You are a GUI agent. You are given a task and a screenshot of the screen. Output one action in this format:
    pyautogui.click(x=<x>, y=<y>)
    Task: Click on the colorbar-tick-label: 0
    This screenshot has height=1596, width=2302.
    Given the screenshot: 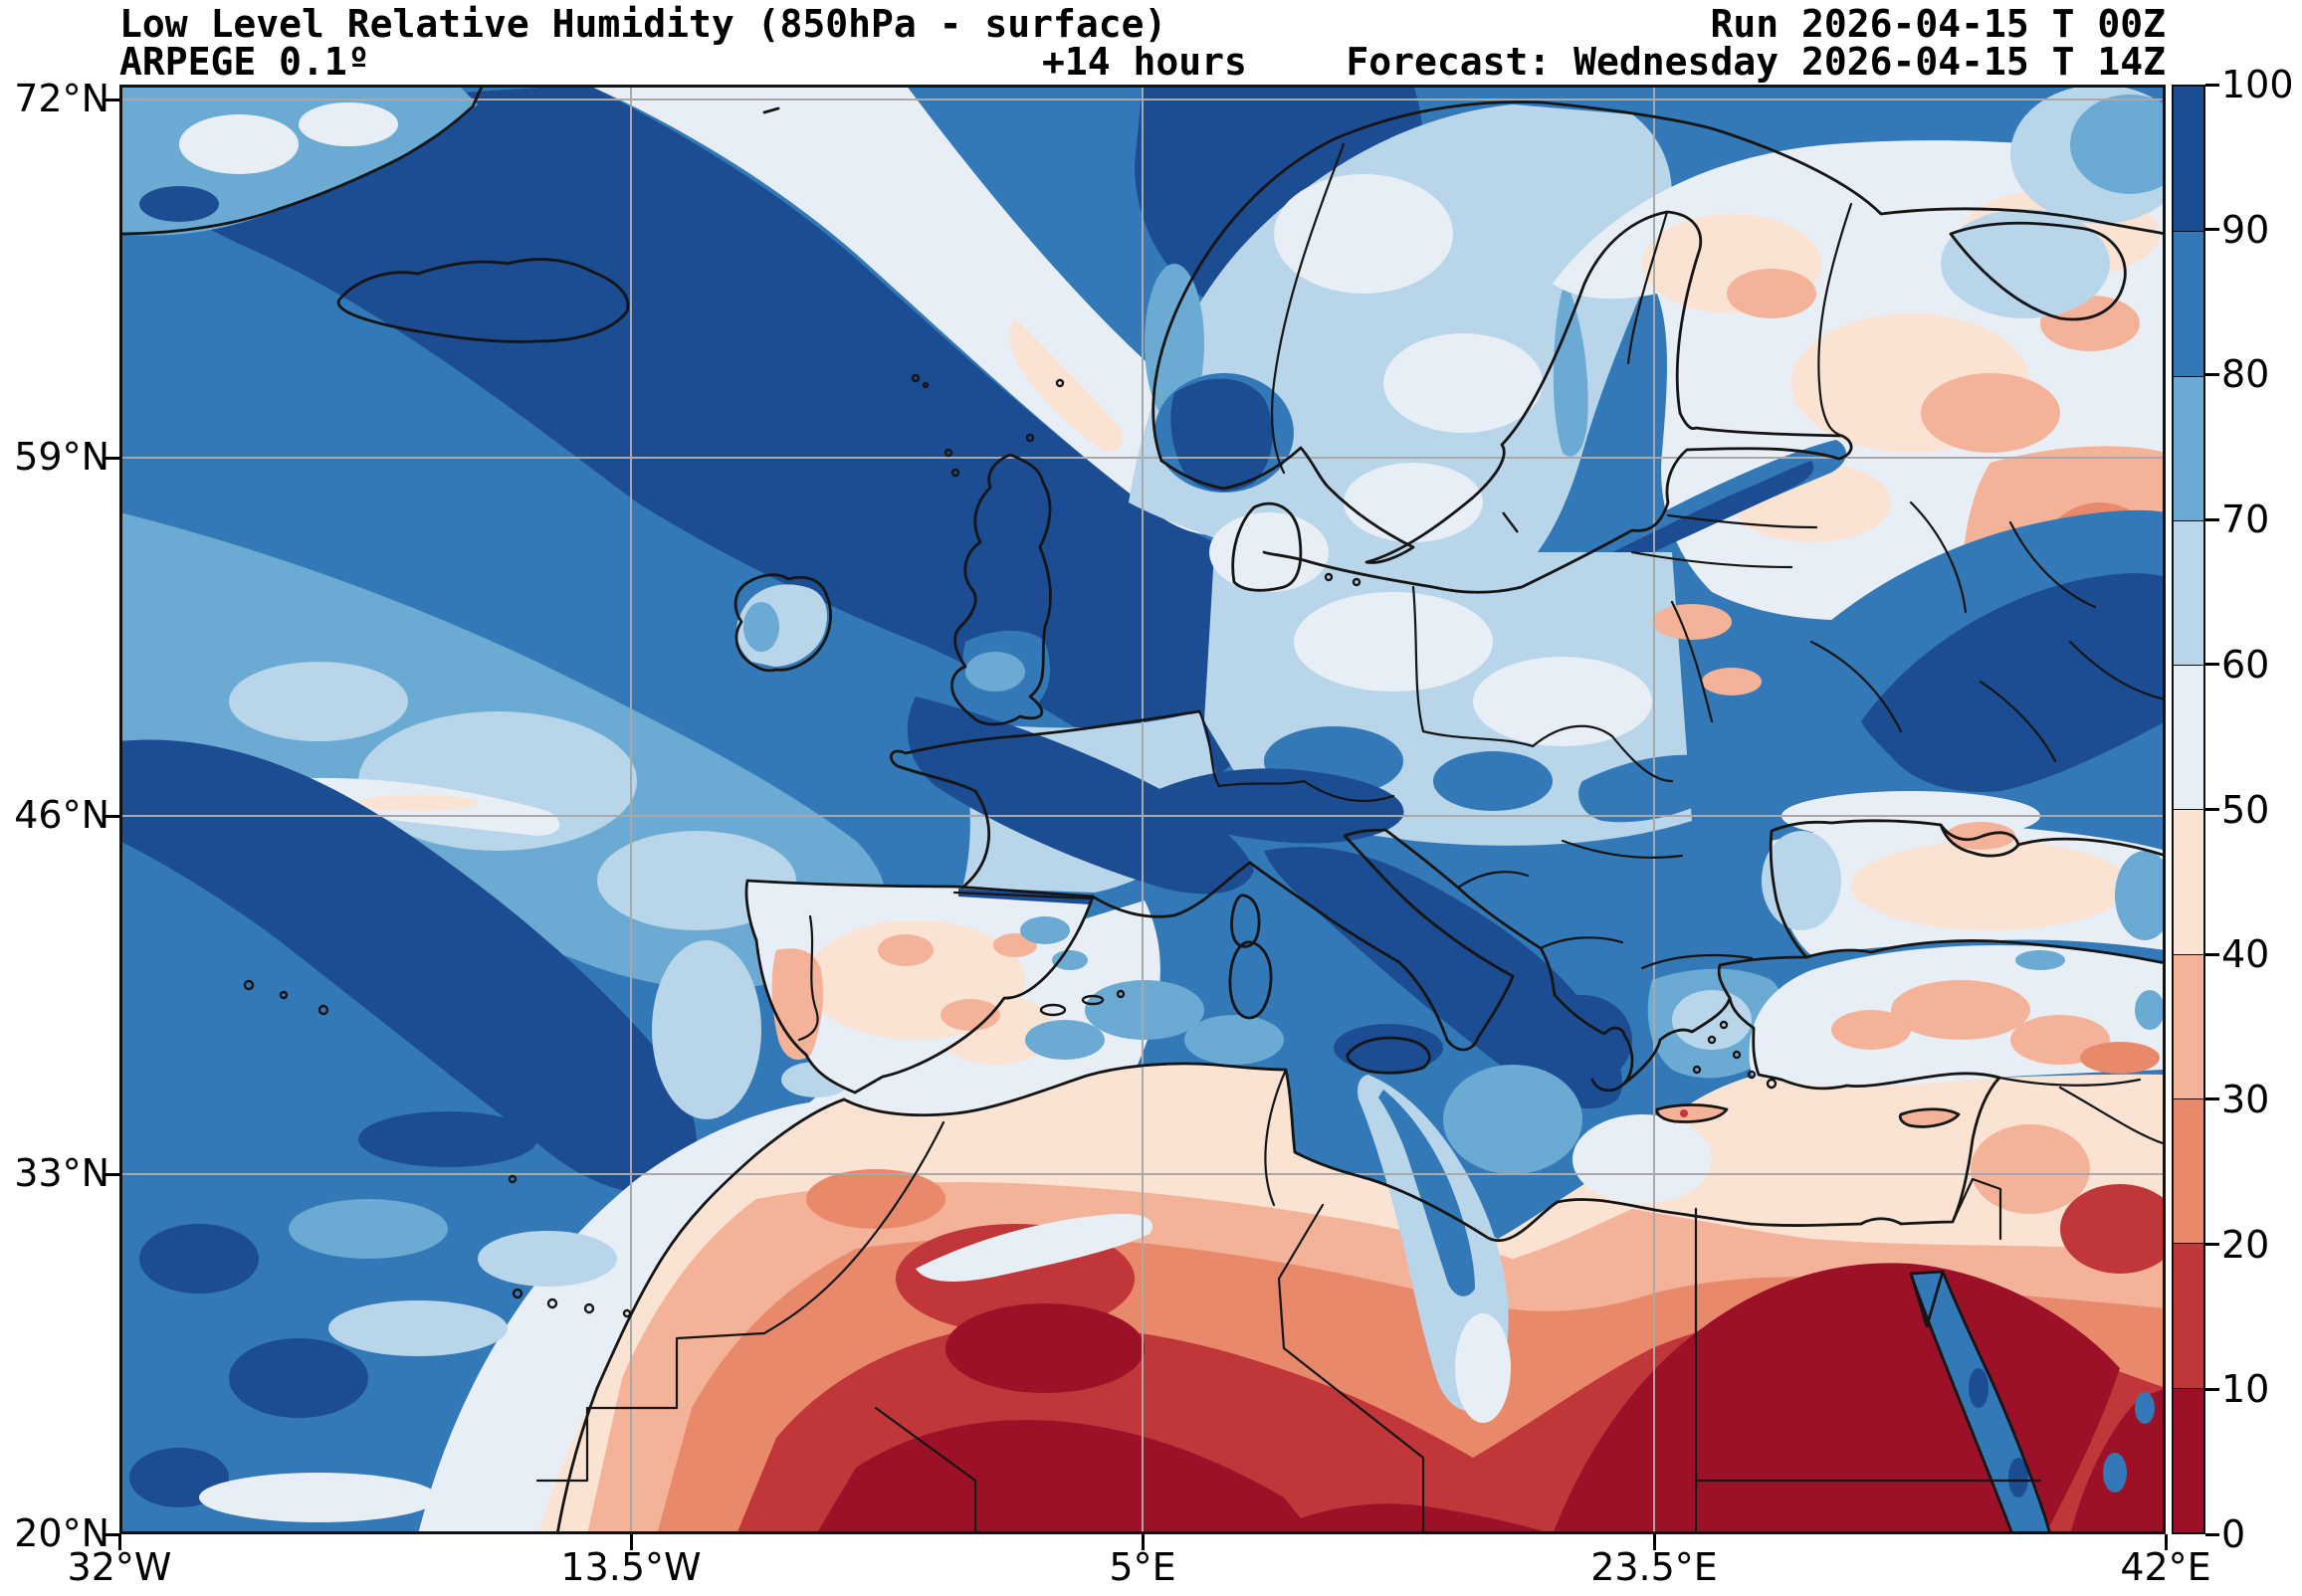 What is the action you would take?
    pyautogui.click(x=2233, y=1534)
    